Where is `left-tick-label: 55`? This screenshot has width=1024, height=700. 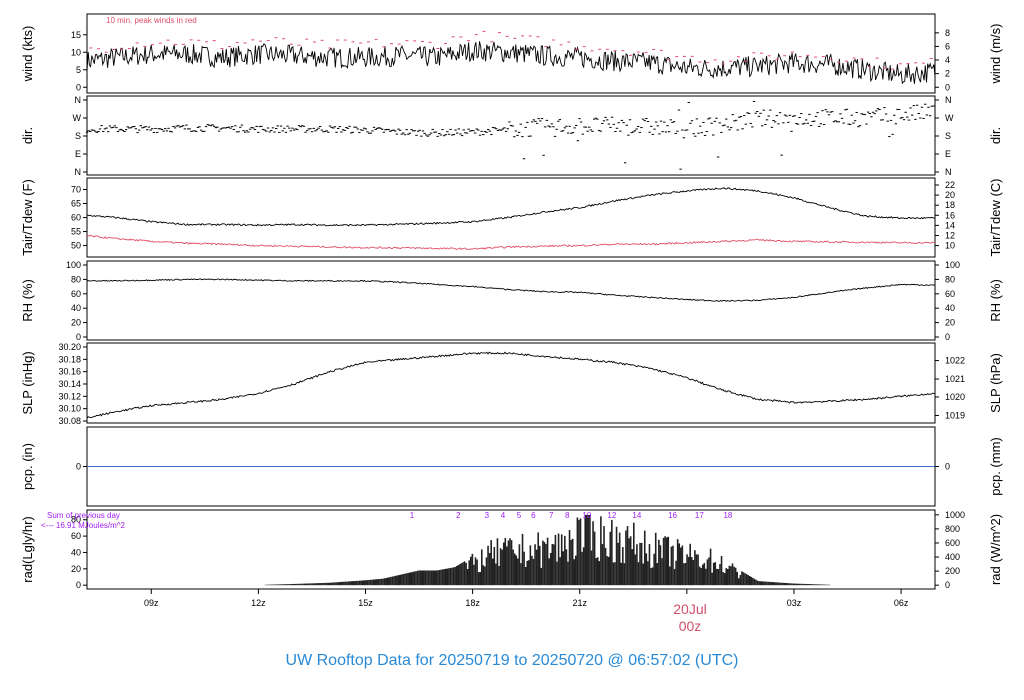
left-tick-label: 55 is located at coordinates (76, 232).